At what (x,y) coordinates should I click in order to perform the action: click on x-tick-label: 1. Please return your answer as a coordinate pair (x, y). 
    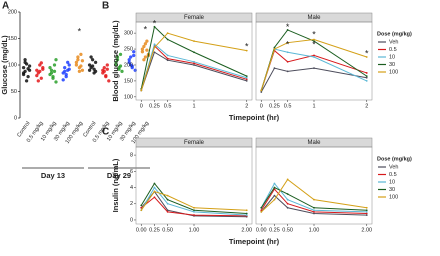
    Looking at the image, I should click on (193, 106).